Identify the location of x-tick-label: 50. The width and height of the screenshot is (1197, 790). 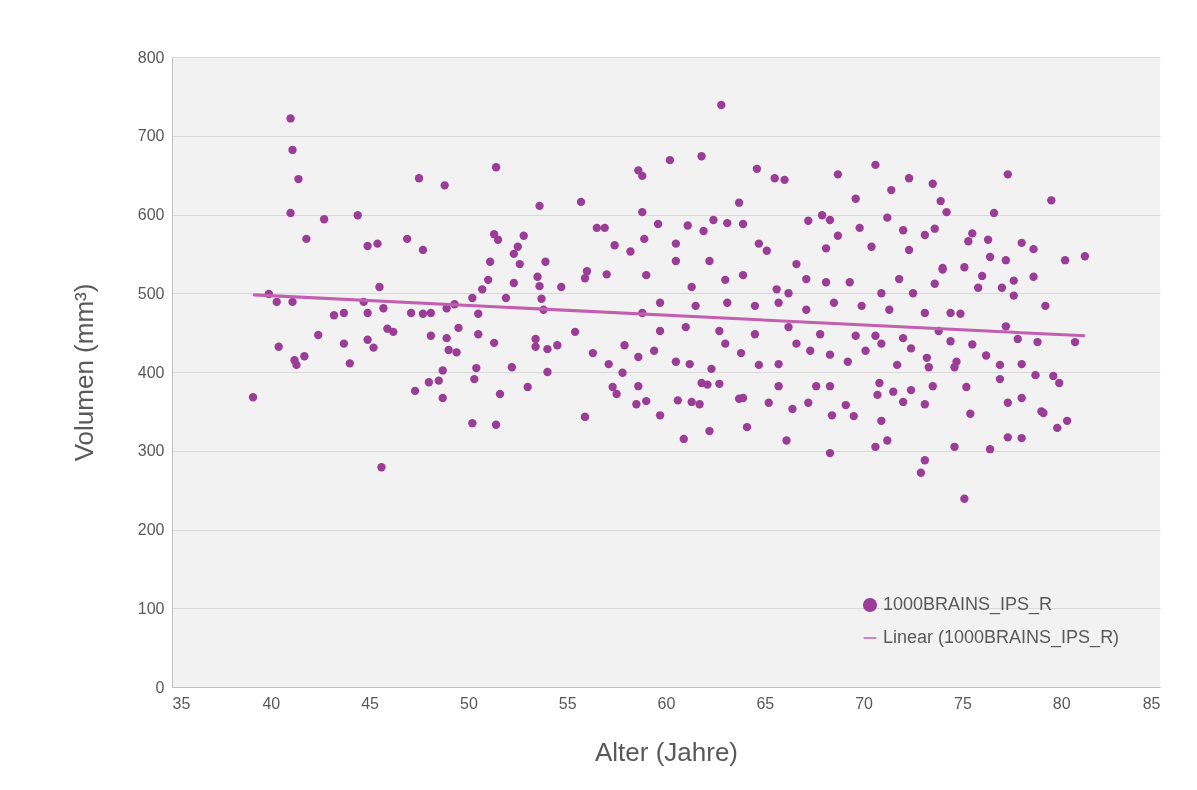
(469, 703).